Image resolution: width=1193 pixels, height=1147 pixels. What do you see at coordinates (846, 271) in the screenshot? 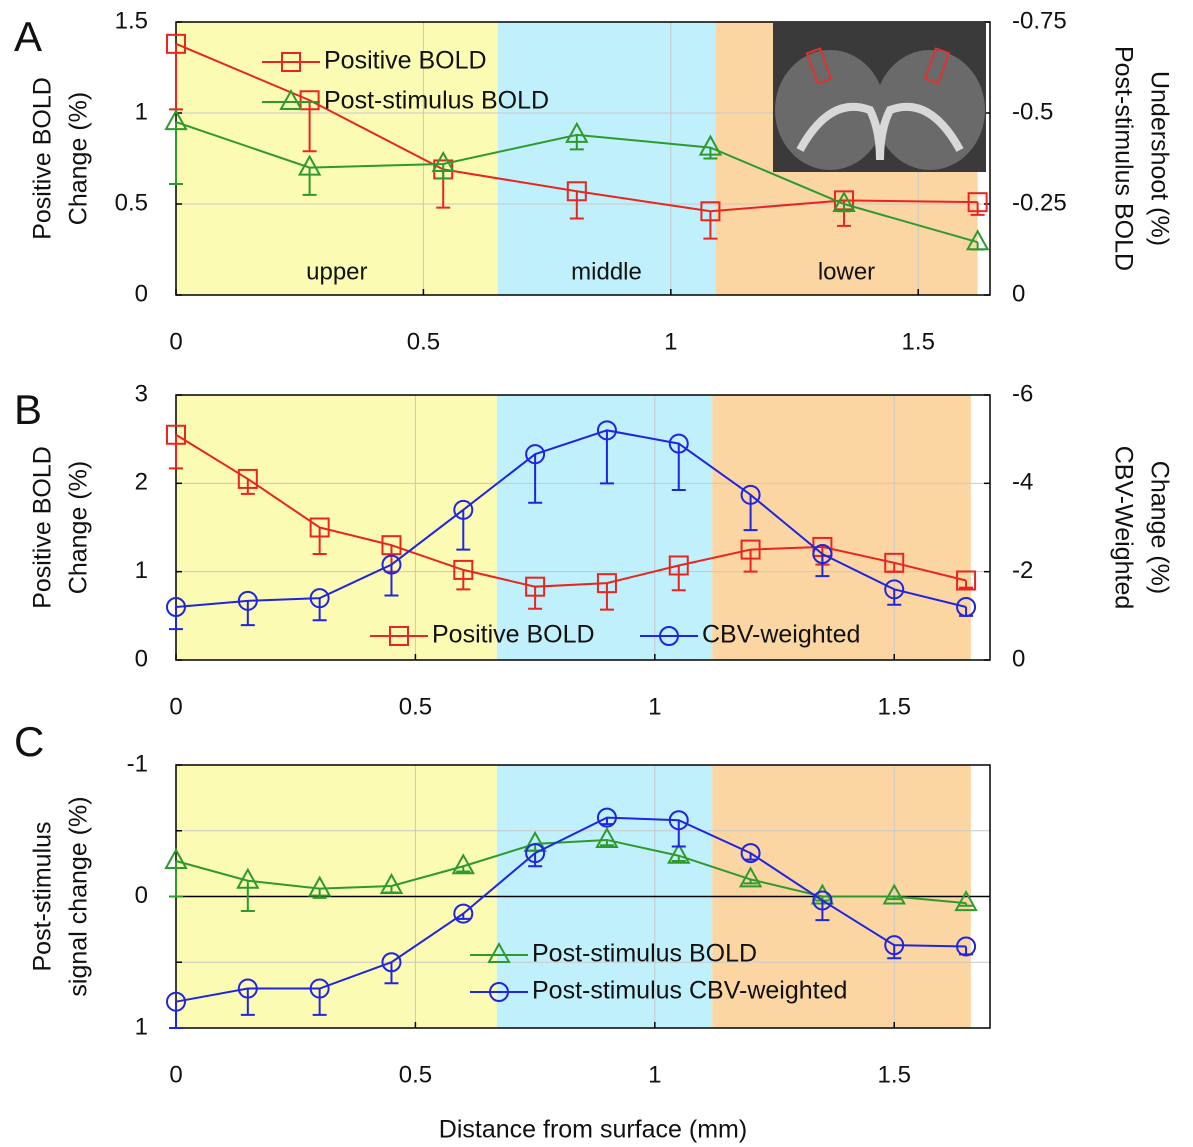
I see `region-label: lower` at bounding box center [846, 271].